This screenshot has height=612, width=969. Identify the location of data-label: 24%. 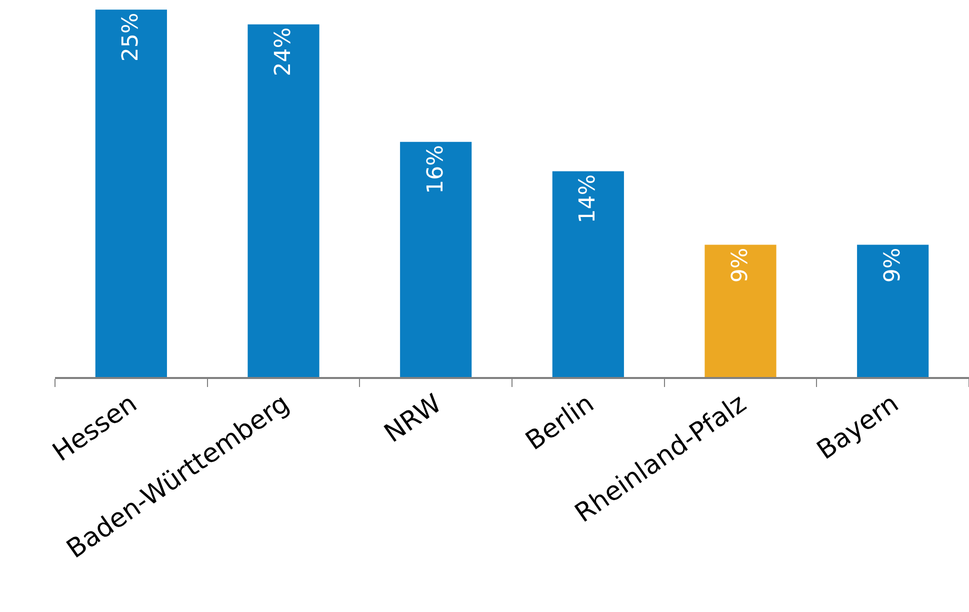
(283, 51).